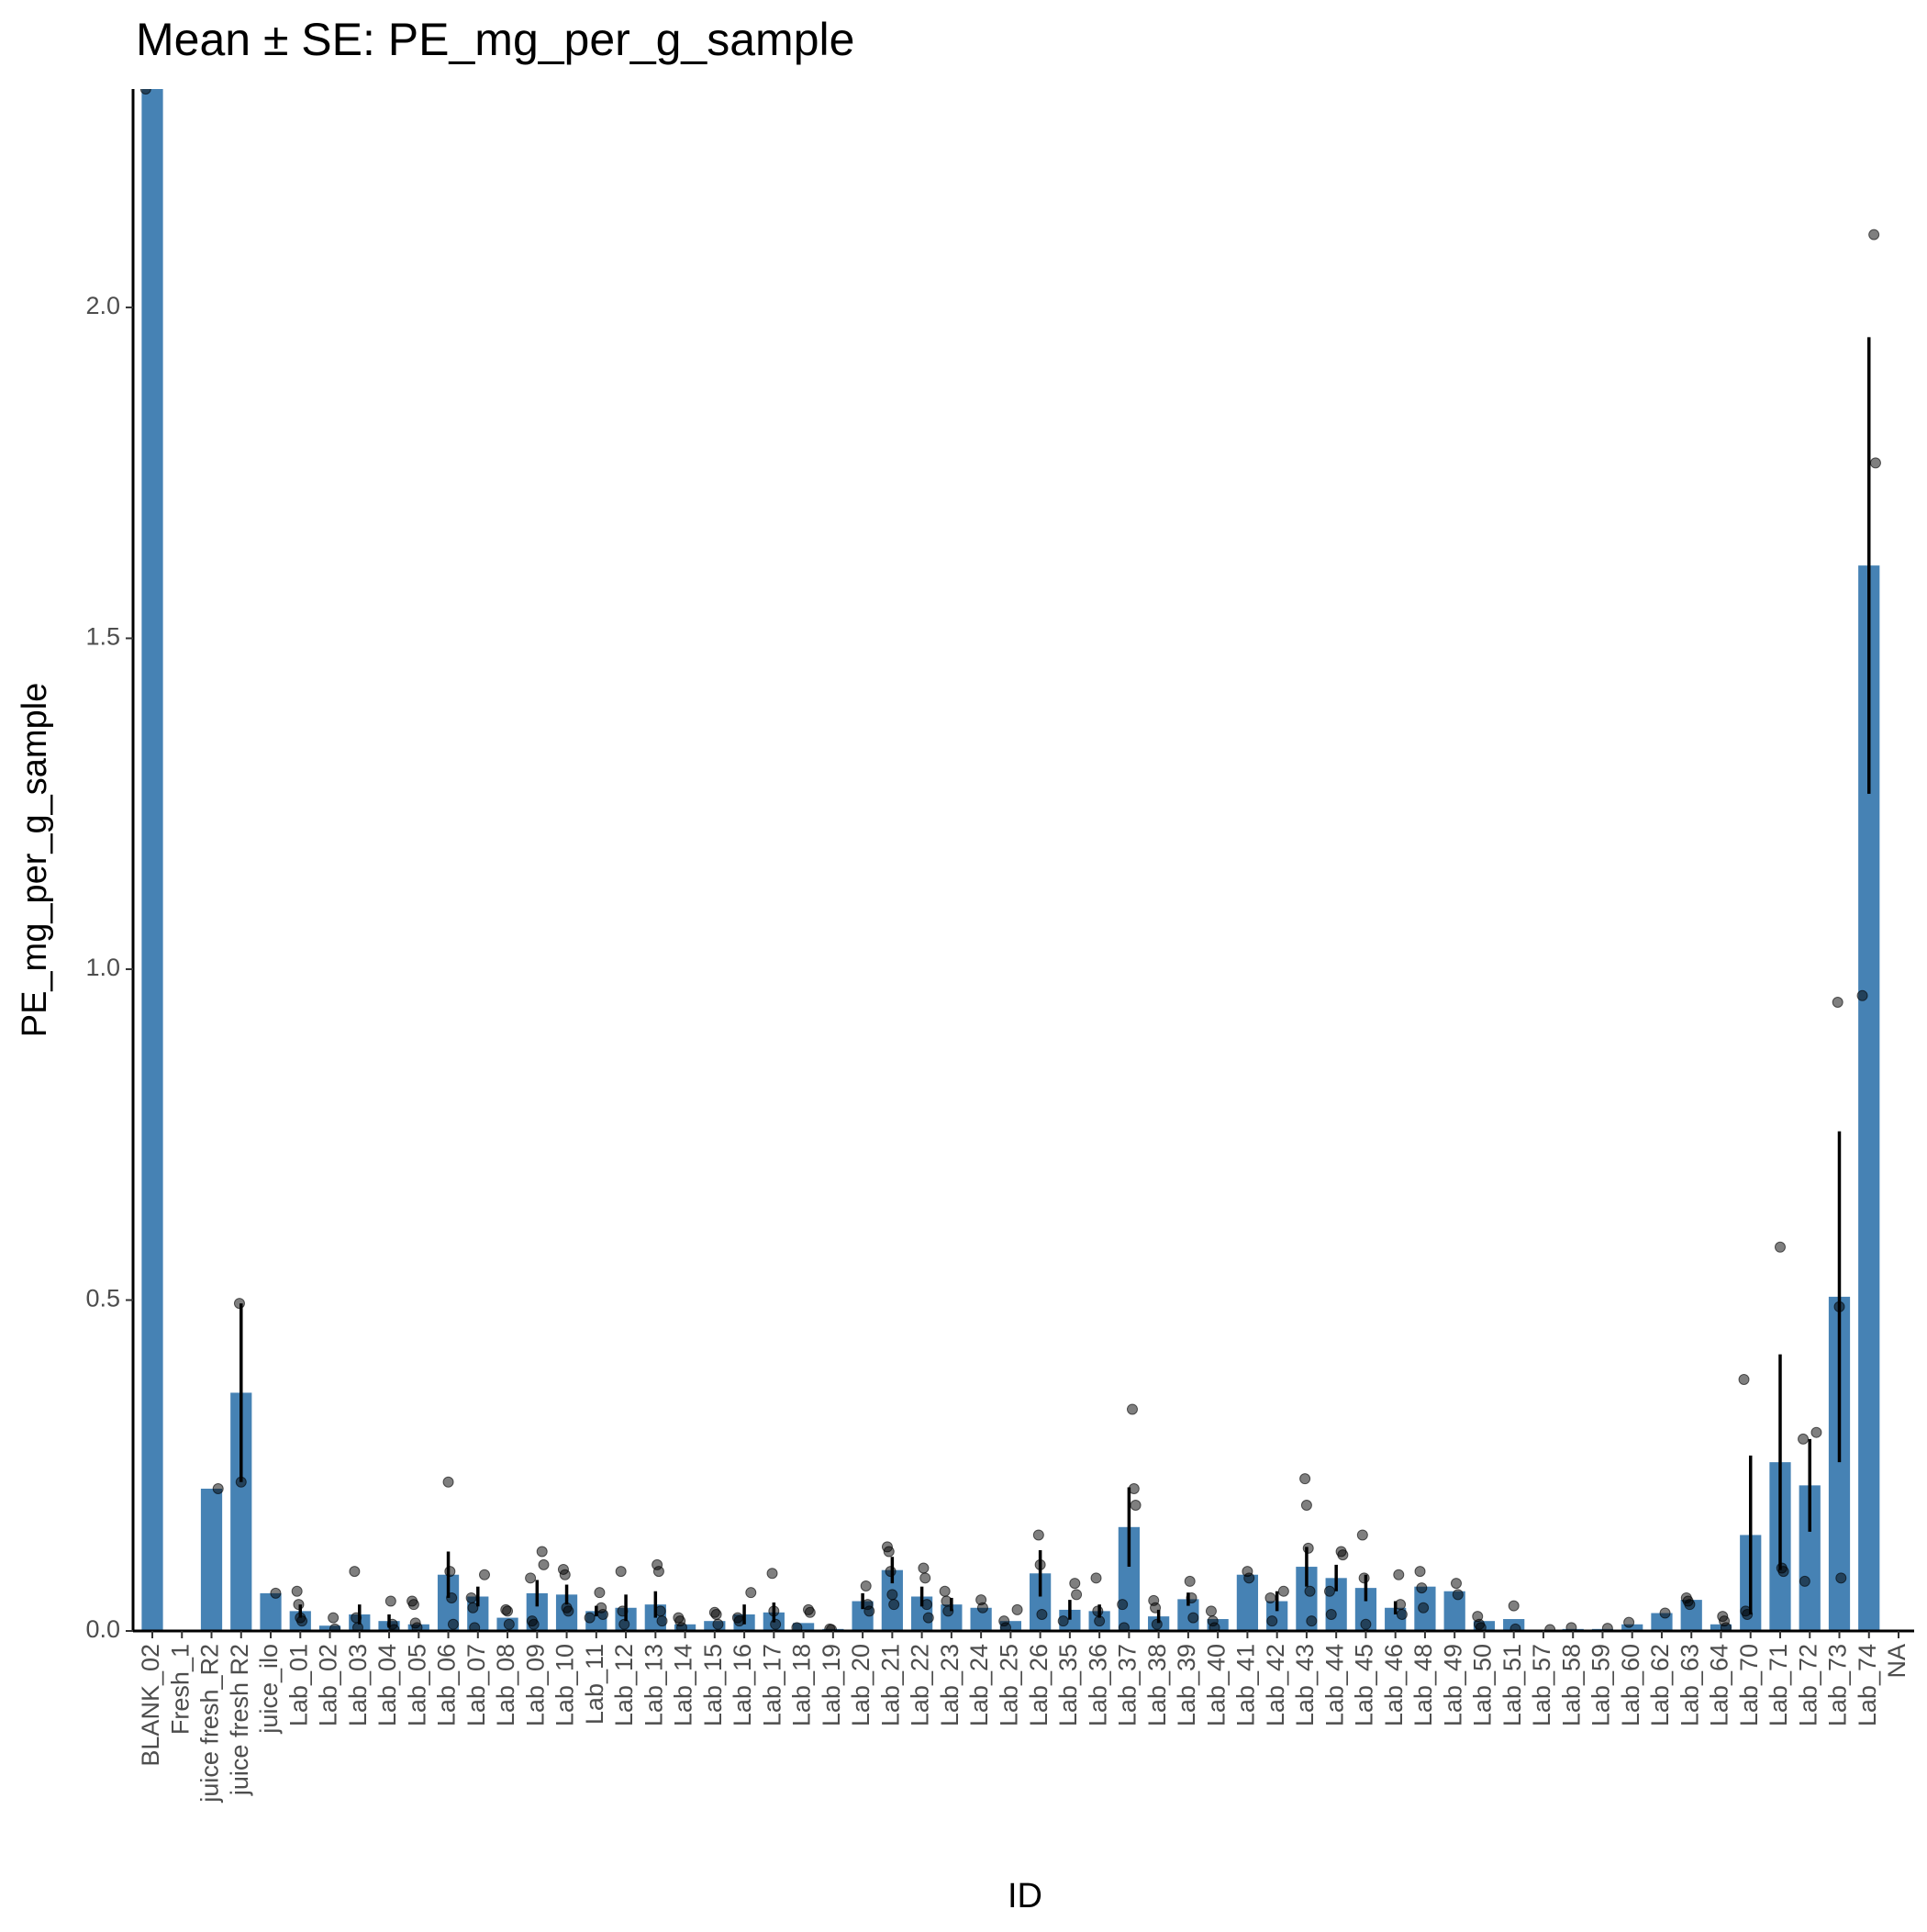 This screenshot has width=1927, height=1932. What do you see at coordinates (1157, 1685) in the screenshot?
I see `x-tick-label: Lab_38` at bounding box center [1157, 1685].